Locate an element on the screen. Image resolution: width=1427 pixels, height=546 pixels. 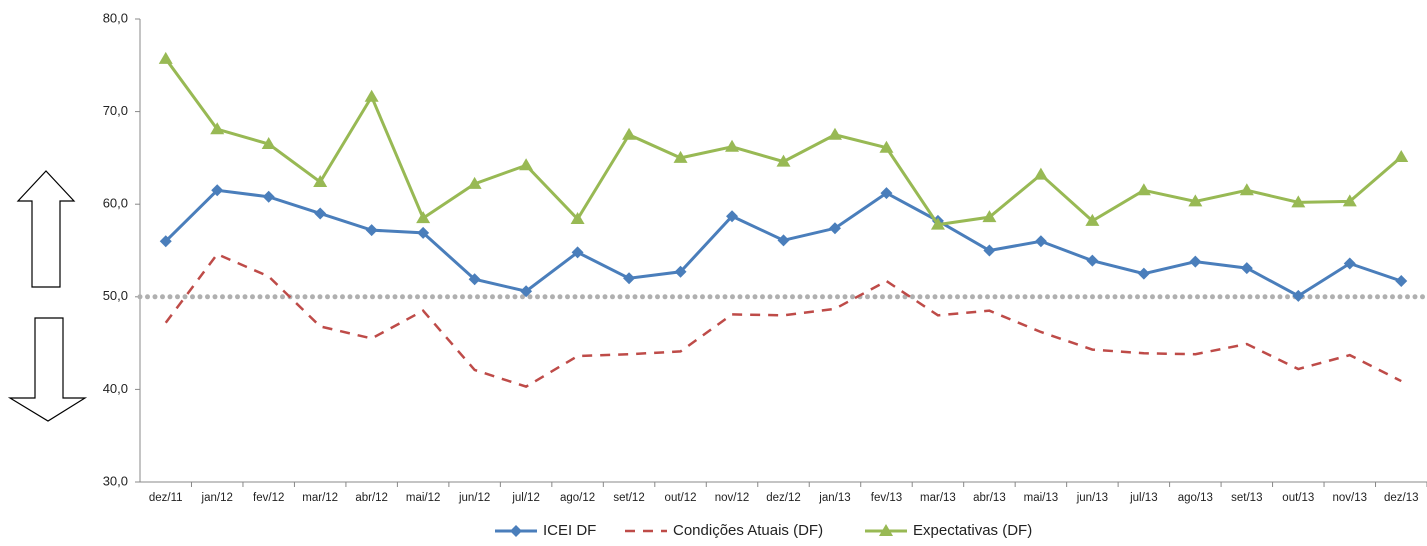
x-tick-label: fev/13 is located at coordinates (886, 498).